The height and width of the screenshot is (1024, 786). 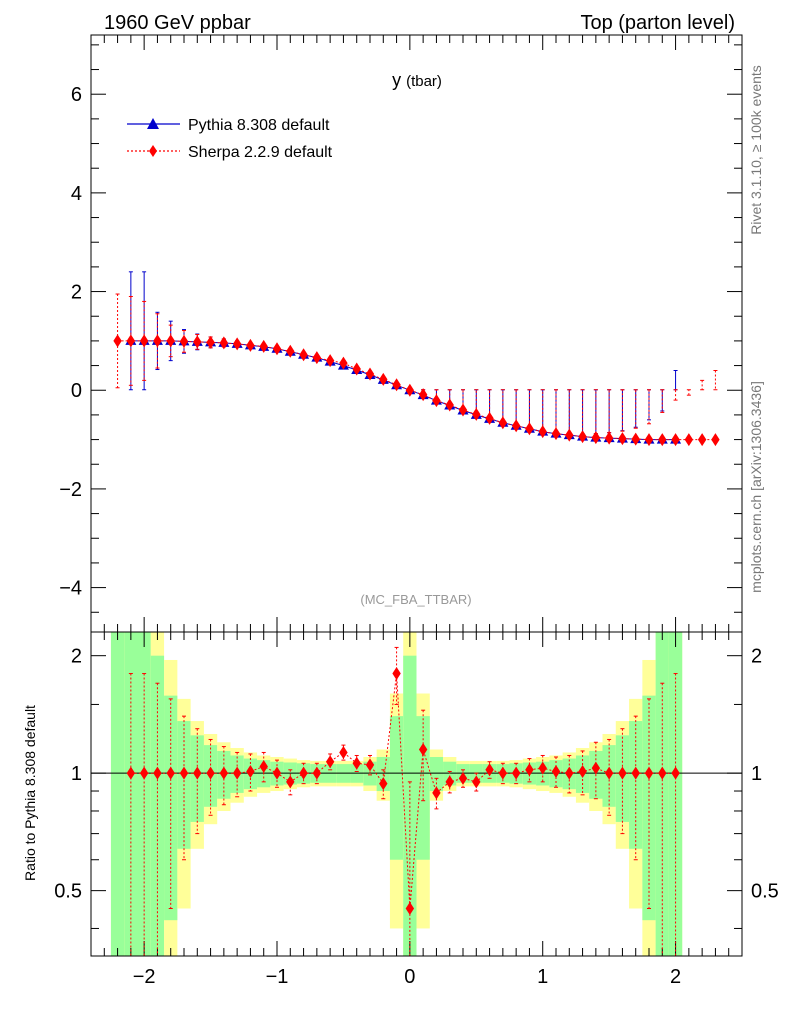 What do you see at coordinates (260, 152) in the screenshot?
I see `legend-label-sherpa: Sherpa 2.2.9 default` at bounding box center [260, 152].